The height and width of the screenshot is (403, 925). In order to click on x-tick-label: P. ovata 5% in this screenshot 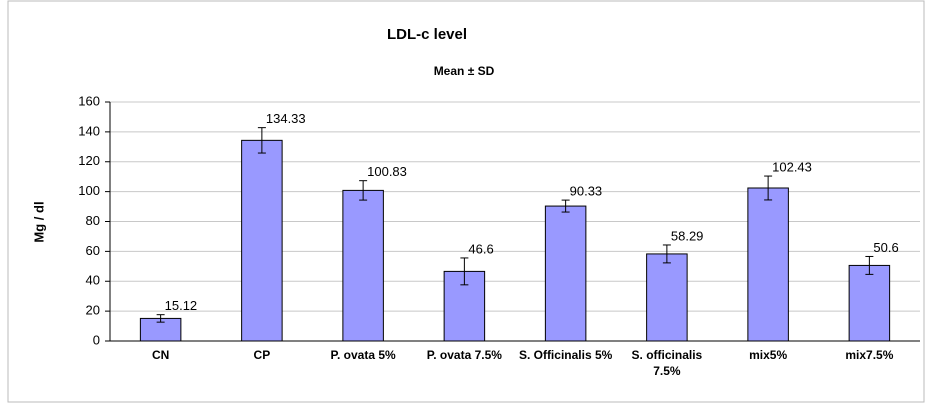, I will do `click(363, 355)`.